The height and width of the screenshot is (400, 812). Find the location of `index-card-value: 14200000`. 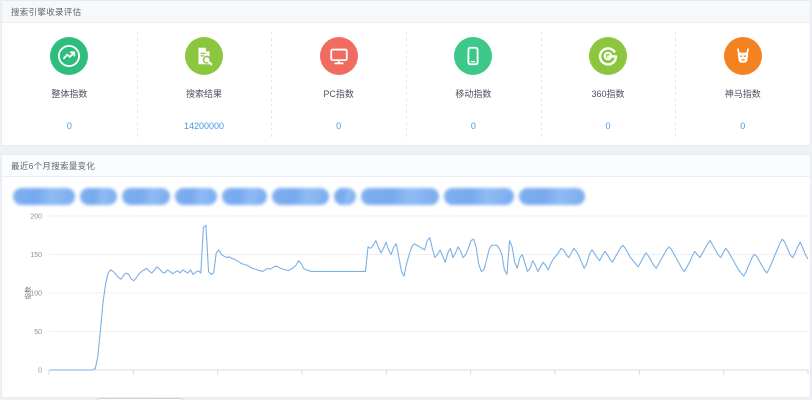

index-card-value: 14200000 is located at coordinates (204, 126).